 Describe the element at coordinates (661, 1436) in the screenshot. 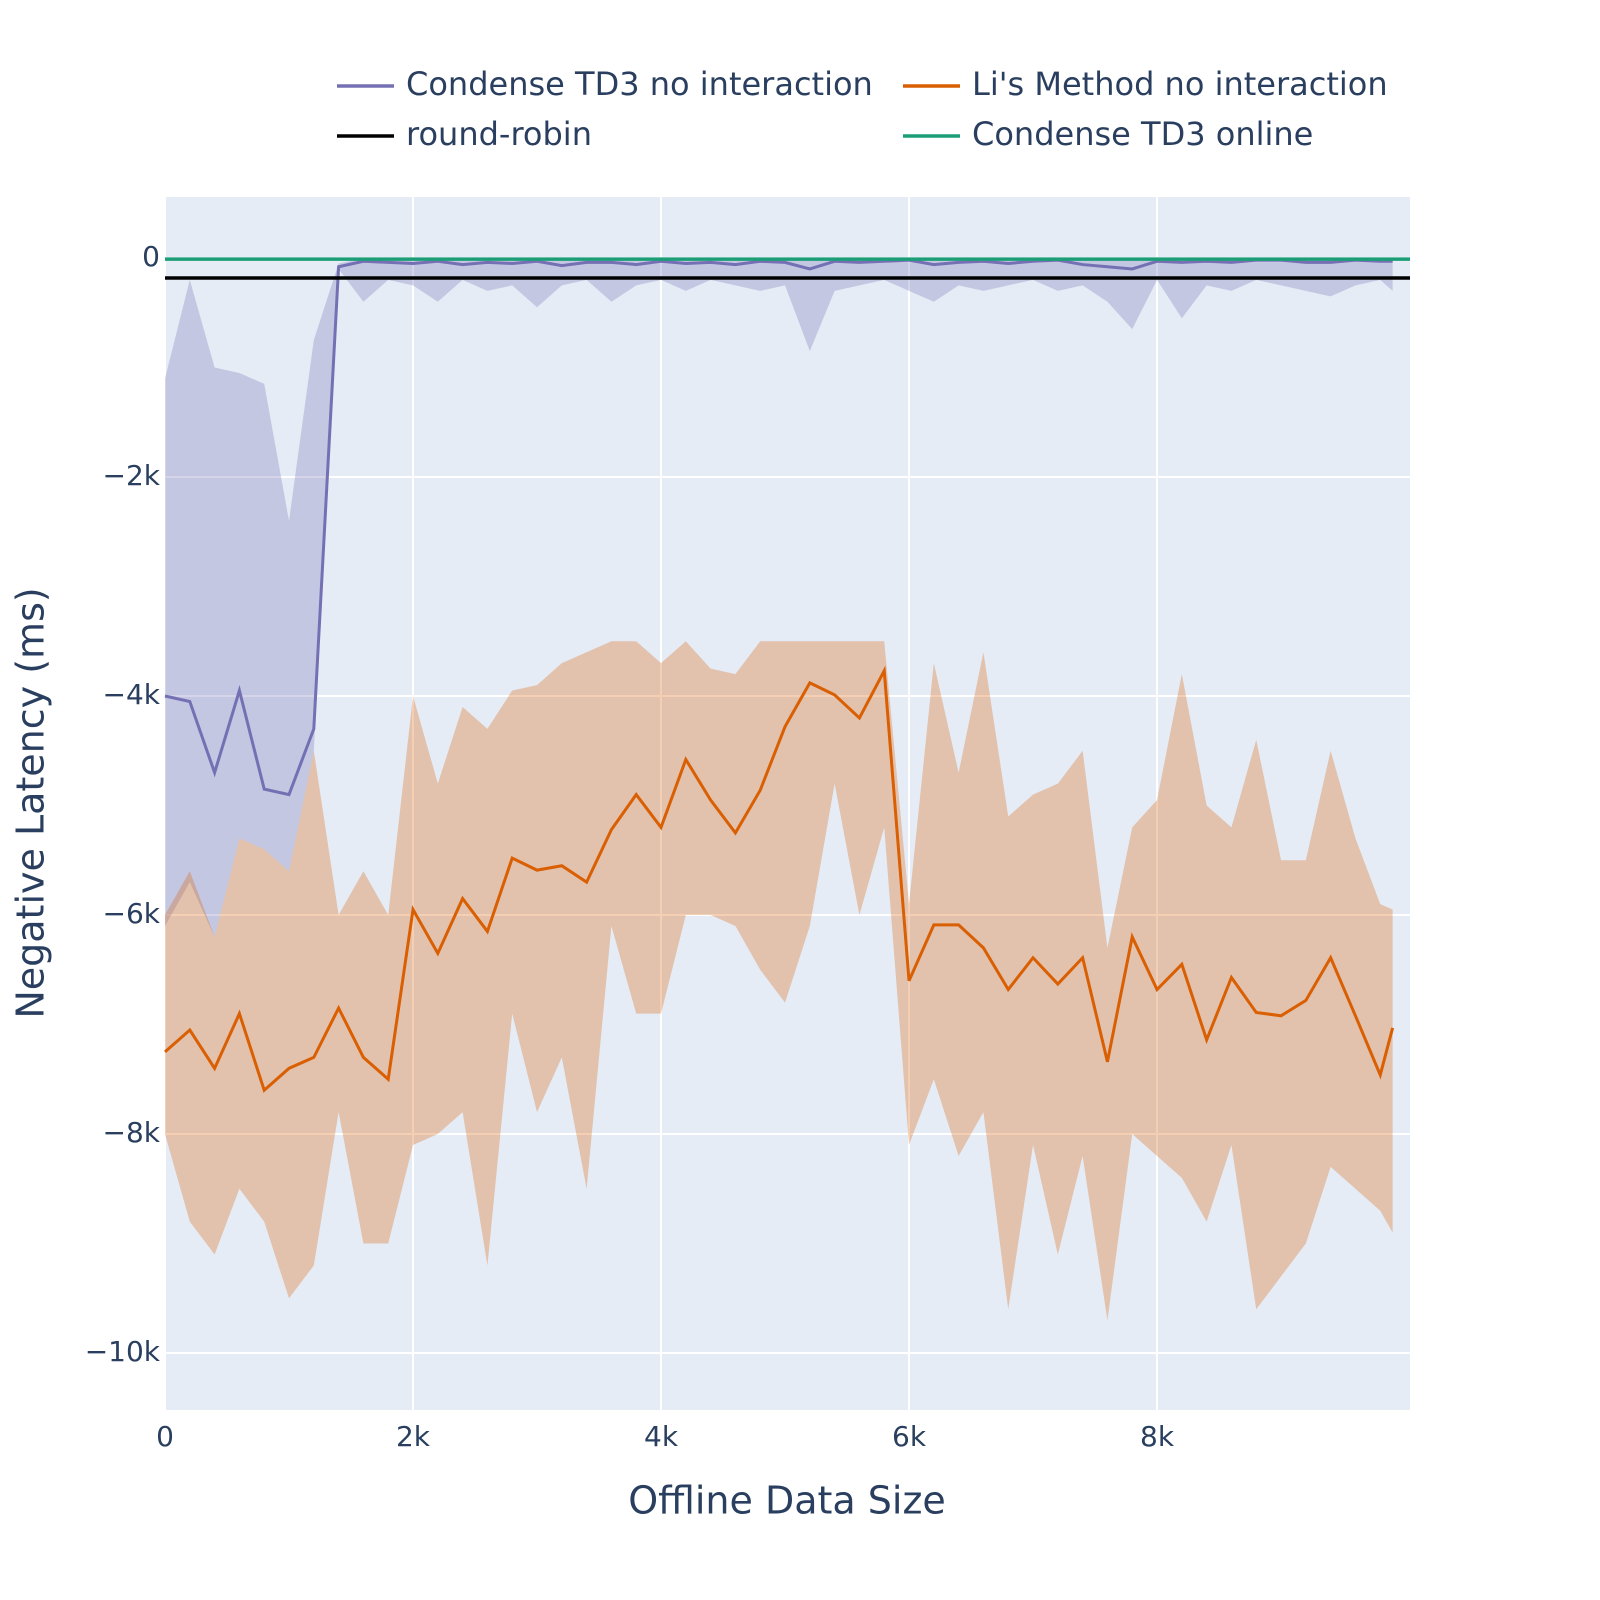

I see `x-tick-label: 4k` at that location.